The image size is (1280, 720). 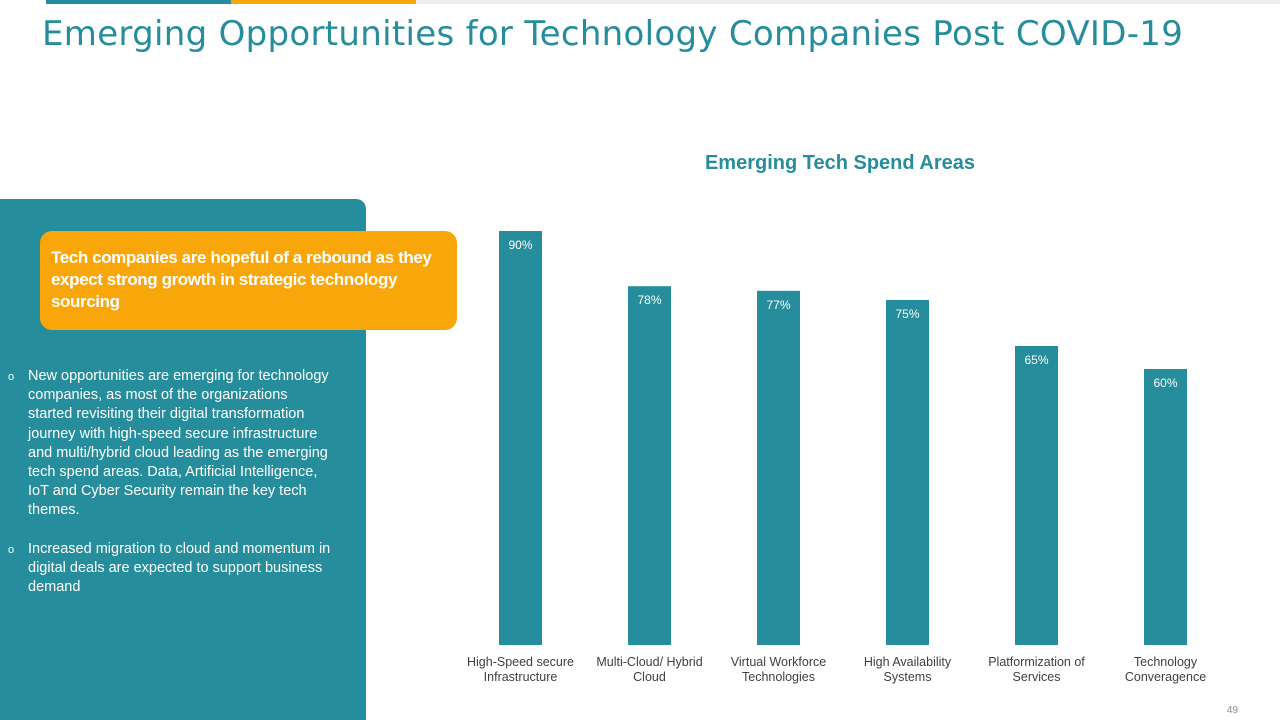 I want to click on data-label: 65%, so click(x=1036, y=360).